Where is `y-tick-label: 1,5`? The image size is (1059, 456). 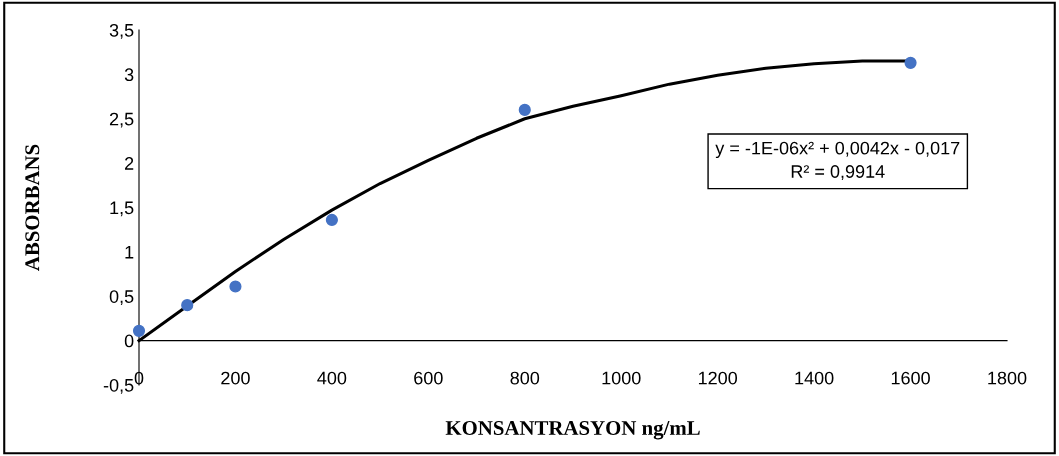
y-tick-label: 1,5 is located at coordinates (122, 209).